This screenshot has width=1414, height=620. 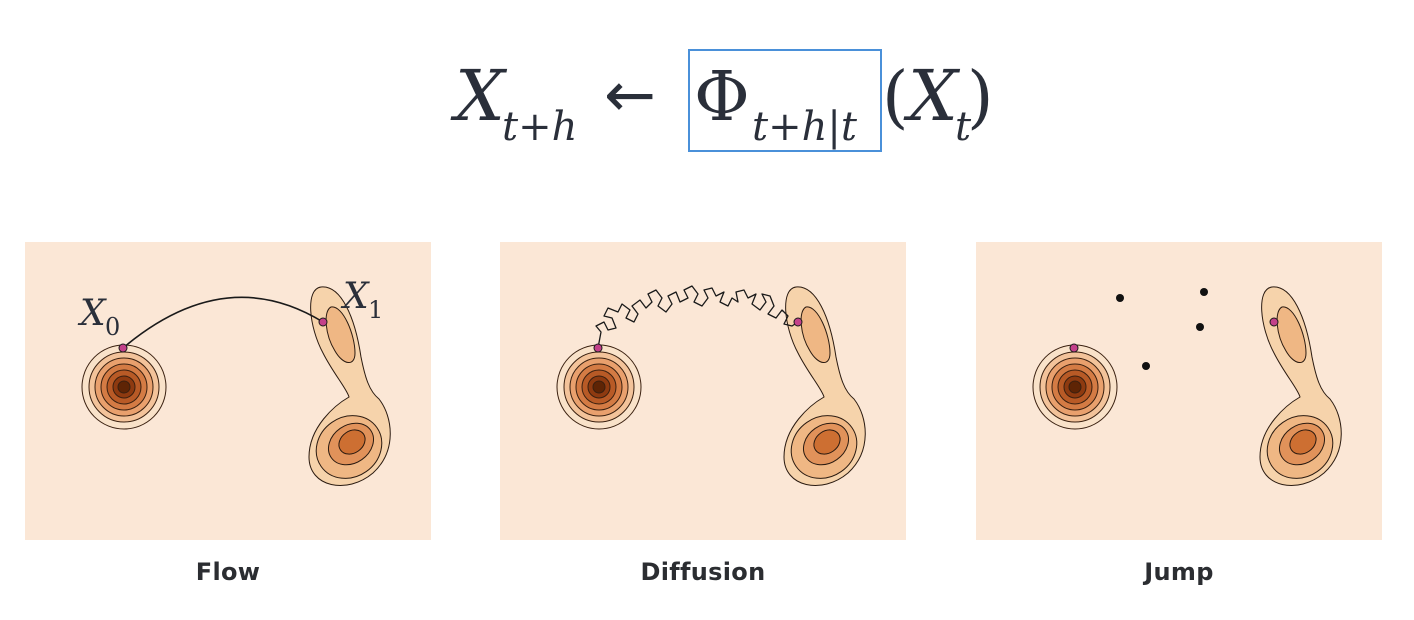 I want to click on end-label: X, so click(x=355, y=296).